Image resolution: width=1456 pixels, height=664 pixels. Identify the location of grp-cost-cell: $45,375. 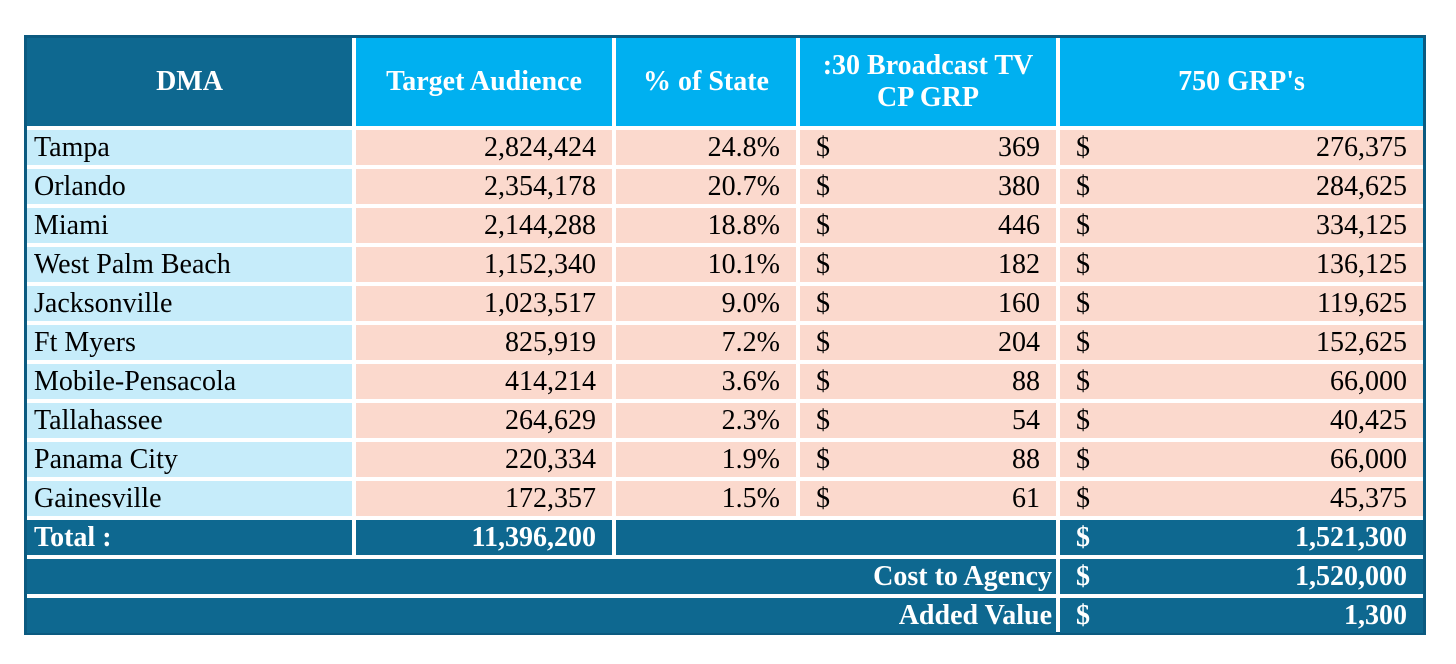
(1241, 498).